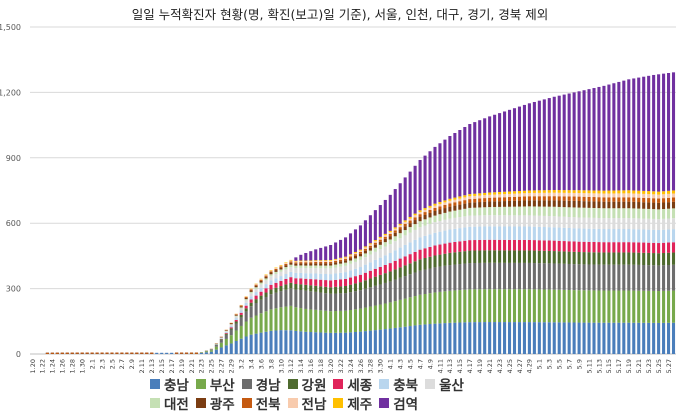 This screenshot has width=680, height=413. Describe the element at coordinates (609, 366) in the screenshot. I see `x-tick-label: 5.15` at that location.